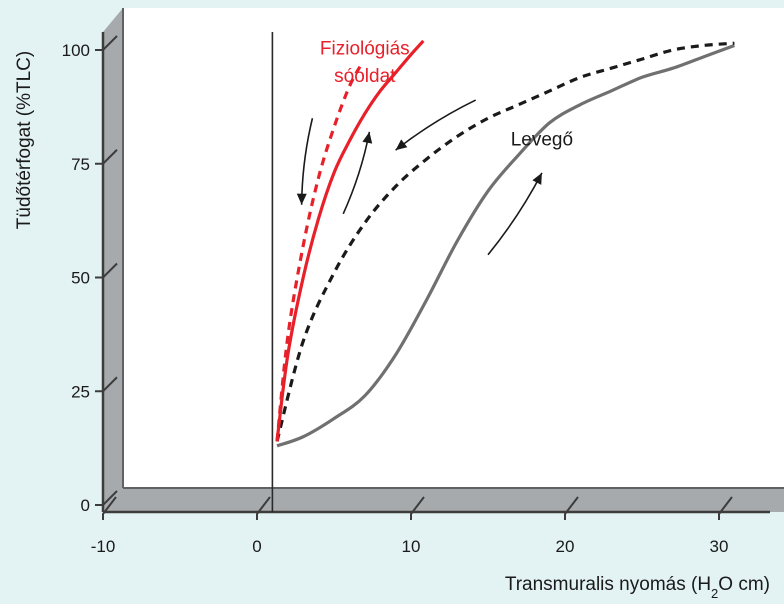 The width and height of the screenshot is (784, 604). What do you see at coordinates (608, 584) in the screenshot?
I see `x-axis-title-prefix: Transmuralis nyomás (H` at bounding box center [608, 584].